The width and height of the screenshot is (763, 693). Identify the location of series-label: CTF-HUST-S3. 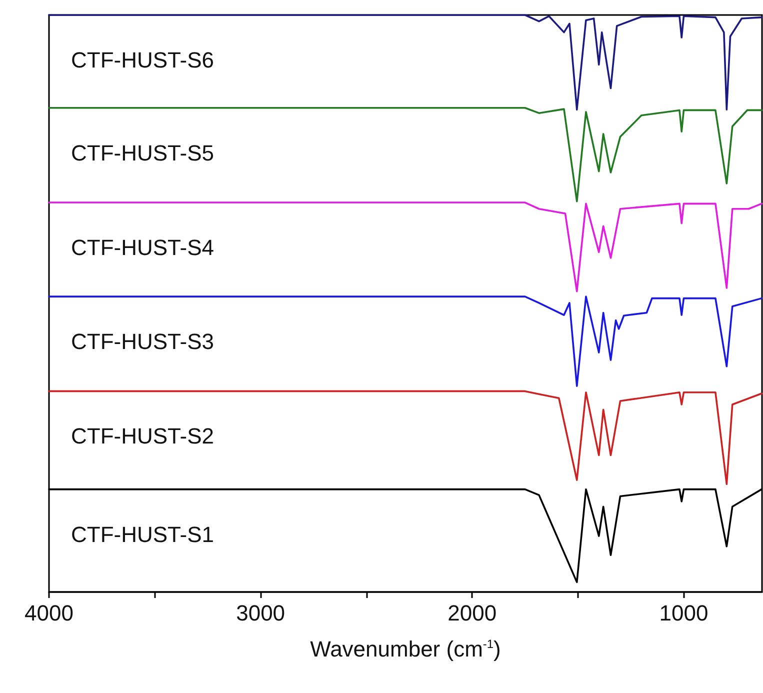
(142, 341).